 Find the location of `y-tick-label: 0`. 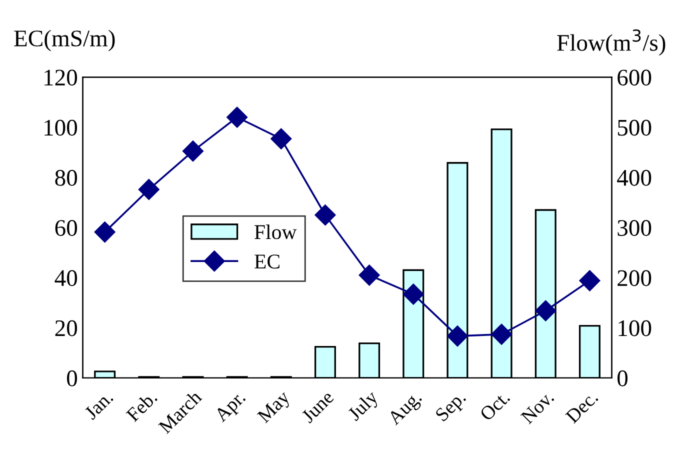

y-tick-label: 0 is located at coordinates (72, 378).